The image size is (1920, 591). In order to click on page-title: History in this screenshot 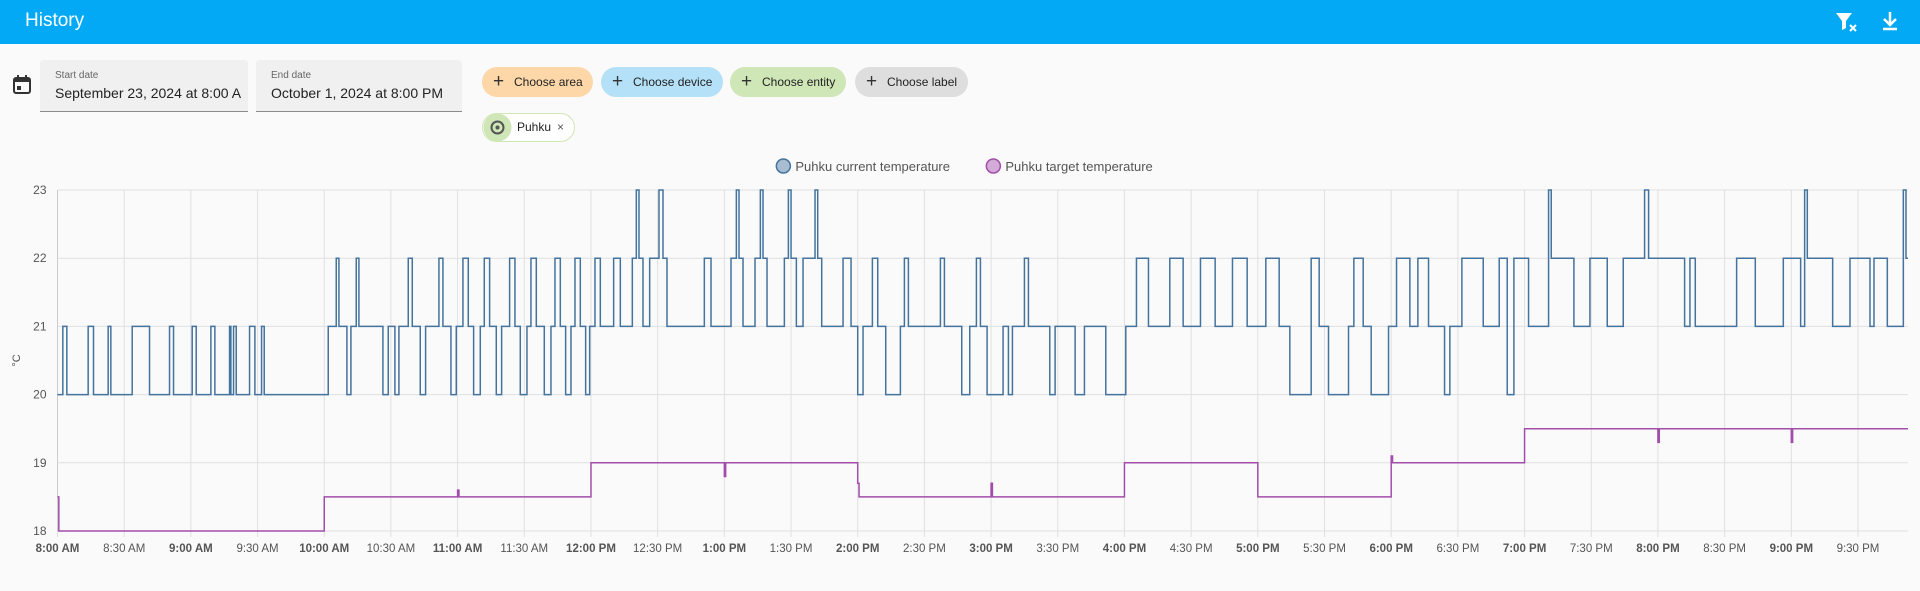, I will do `click(55, 20)`.